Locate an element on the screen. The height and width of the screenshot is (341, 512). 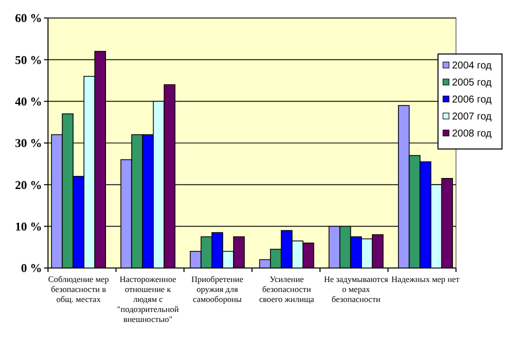
legend-label: 2005 год is located at coordinates (472, 83).